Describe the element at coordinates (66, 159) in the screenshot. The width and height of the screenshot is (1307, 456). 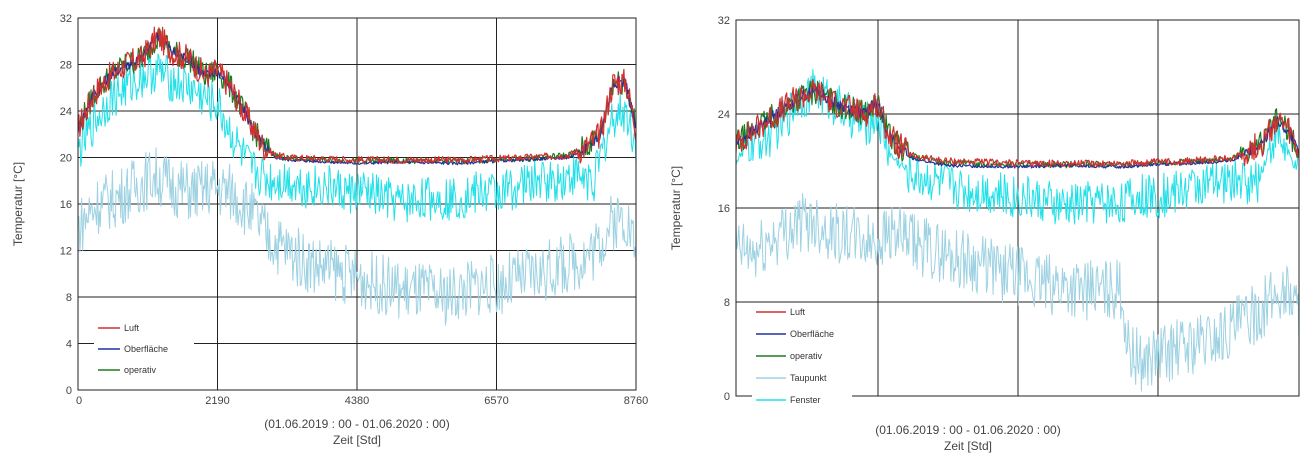
I see `chart-left-y-tick-label: 20` at that location.